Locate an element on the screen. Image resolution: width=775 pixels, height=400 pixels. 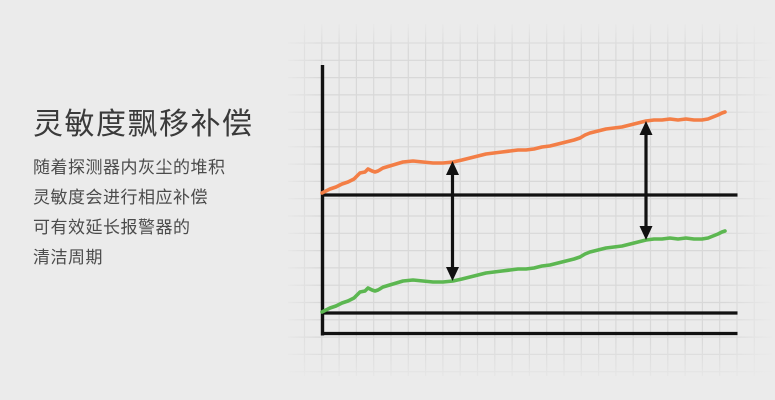
baseline-sensitivity-lower-curve is located at coordinates (523, 271).